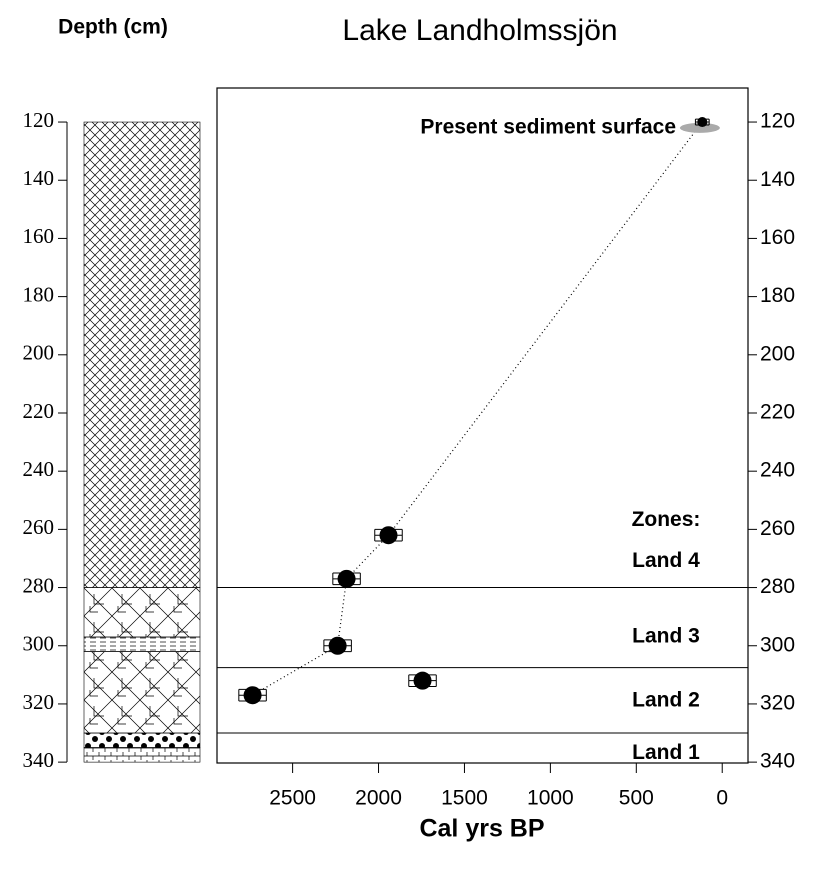 Image resolution: width=818 pixels, height=874 pixels. What do you see at coordinates (777, 353) in the screenshot?
I see `right-tick-label: 200` at bounding box center [777, 353].